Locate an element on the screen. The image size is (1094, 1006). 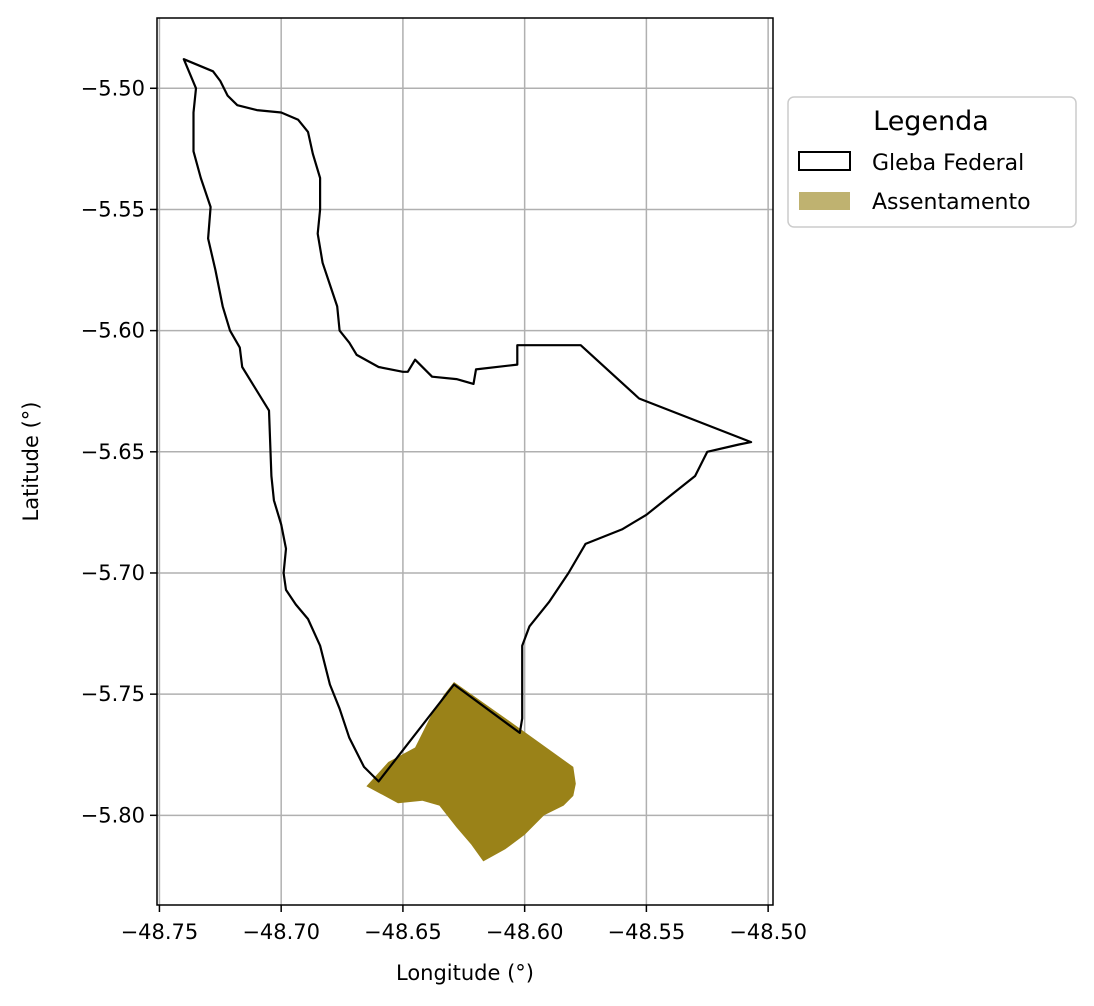
legend: Legenda Gleba Federal Assentamento is located at coordinates (932, 162).